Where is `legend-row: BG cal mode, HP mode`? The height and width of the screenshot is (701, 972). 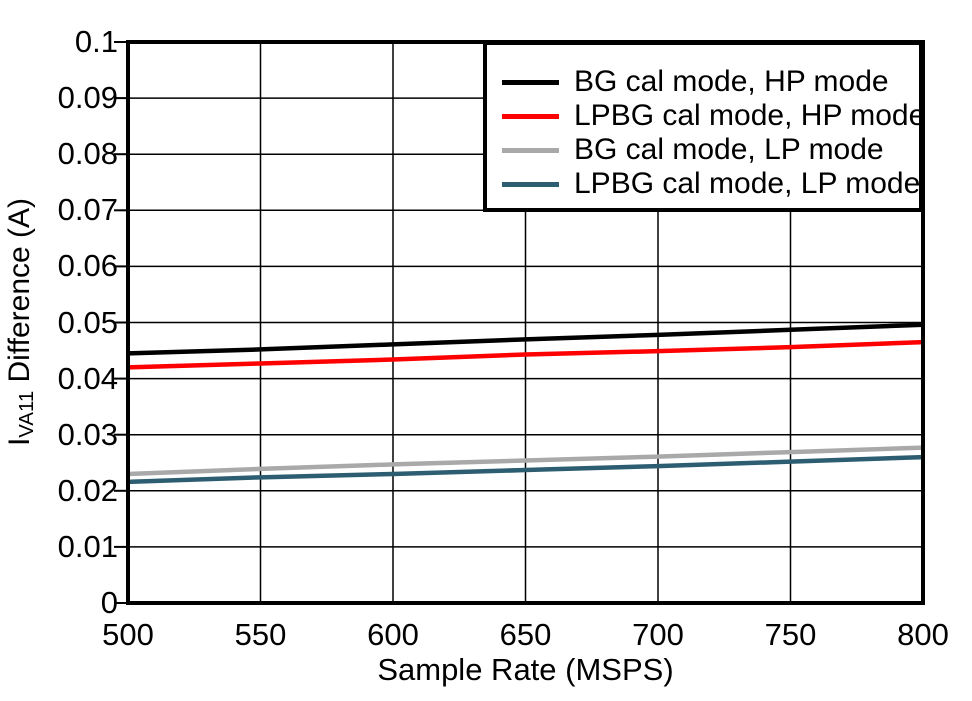
legend-row: BG cal mode, HP mode is located at coordinates (703, 82).